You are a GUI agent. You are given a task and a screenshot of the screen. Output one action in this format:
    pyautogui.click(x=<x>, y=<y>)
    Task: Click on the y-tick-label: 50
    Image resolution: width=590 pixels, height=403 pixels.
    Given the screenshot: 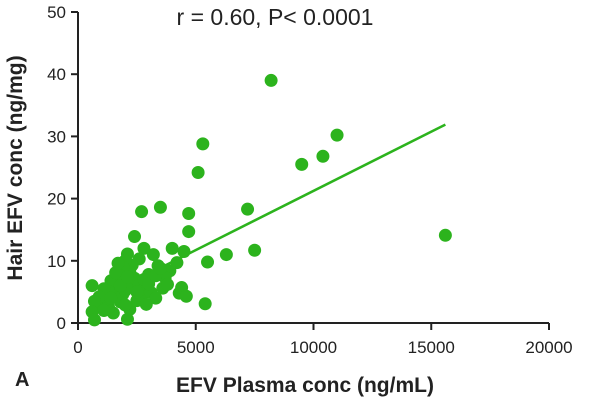 What is the action you would take?
    pyautogui.click(x=56, y=12)
    